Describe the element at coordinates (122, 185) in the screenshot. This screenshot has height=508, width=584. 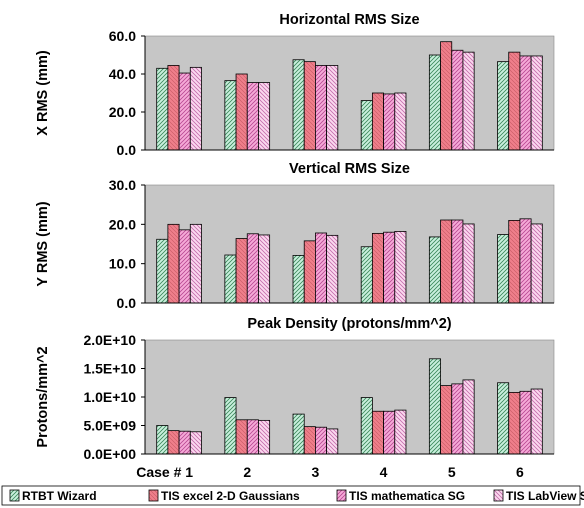
I see `y-tick-label: 30.0` at that location.